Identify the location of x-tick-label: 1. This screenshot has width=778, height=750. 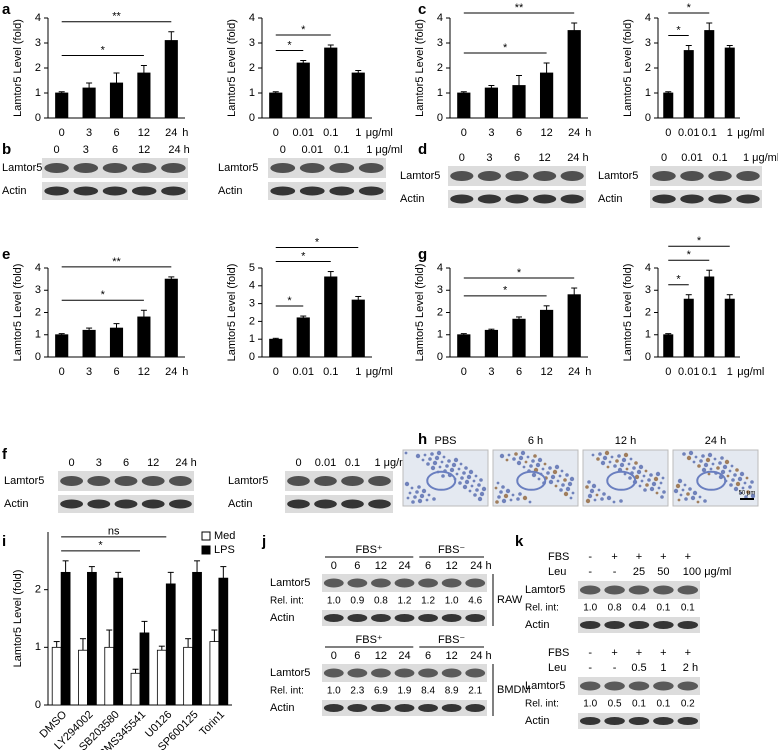
(730, 133).